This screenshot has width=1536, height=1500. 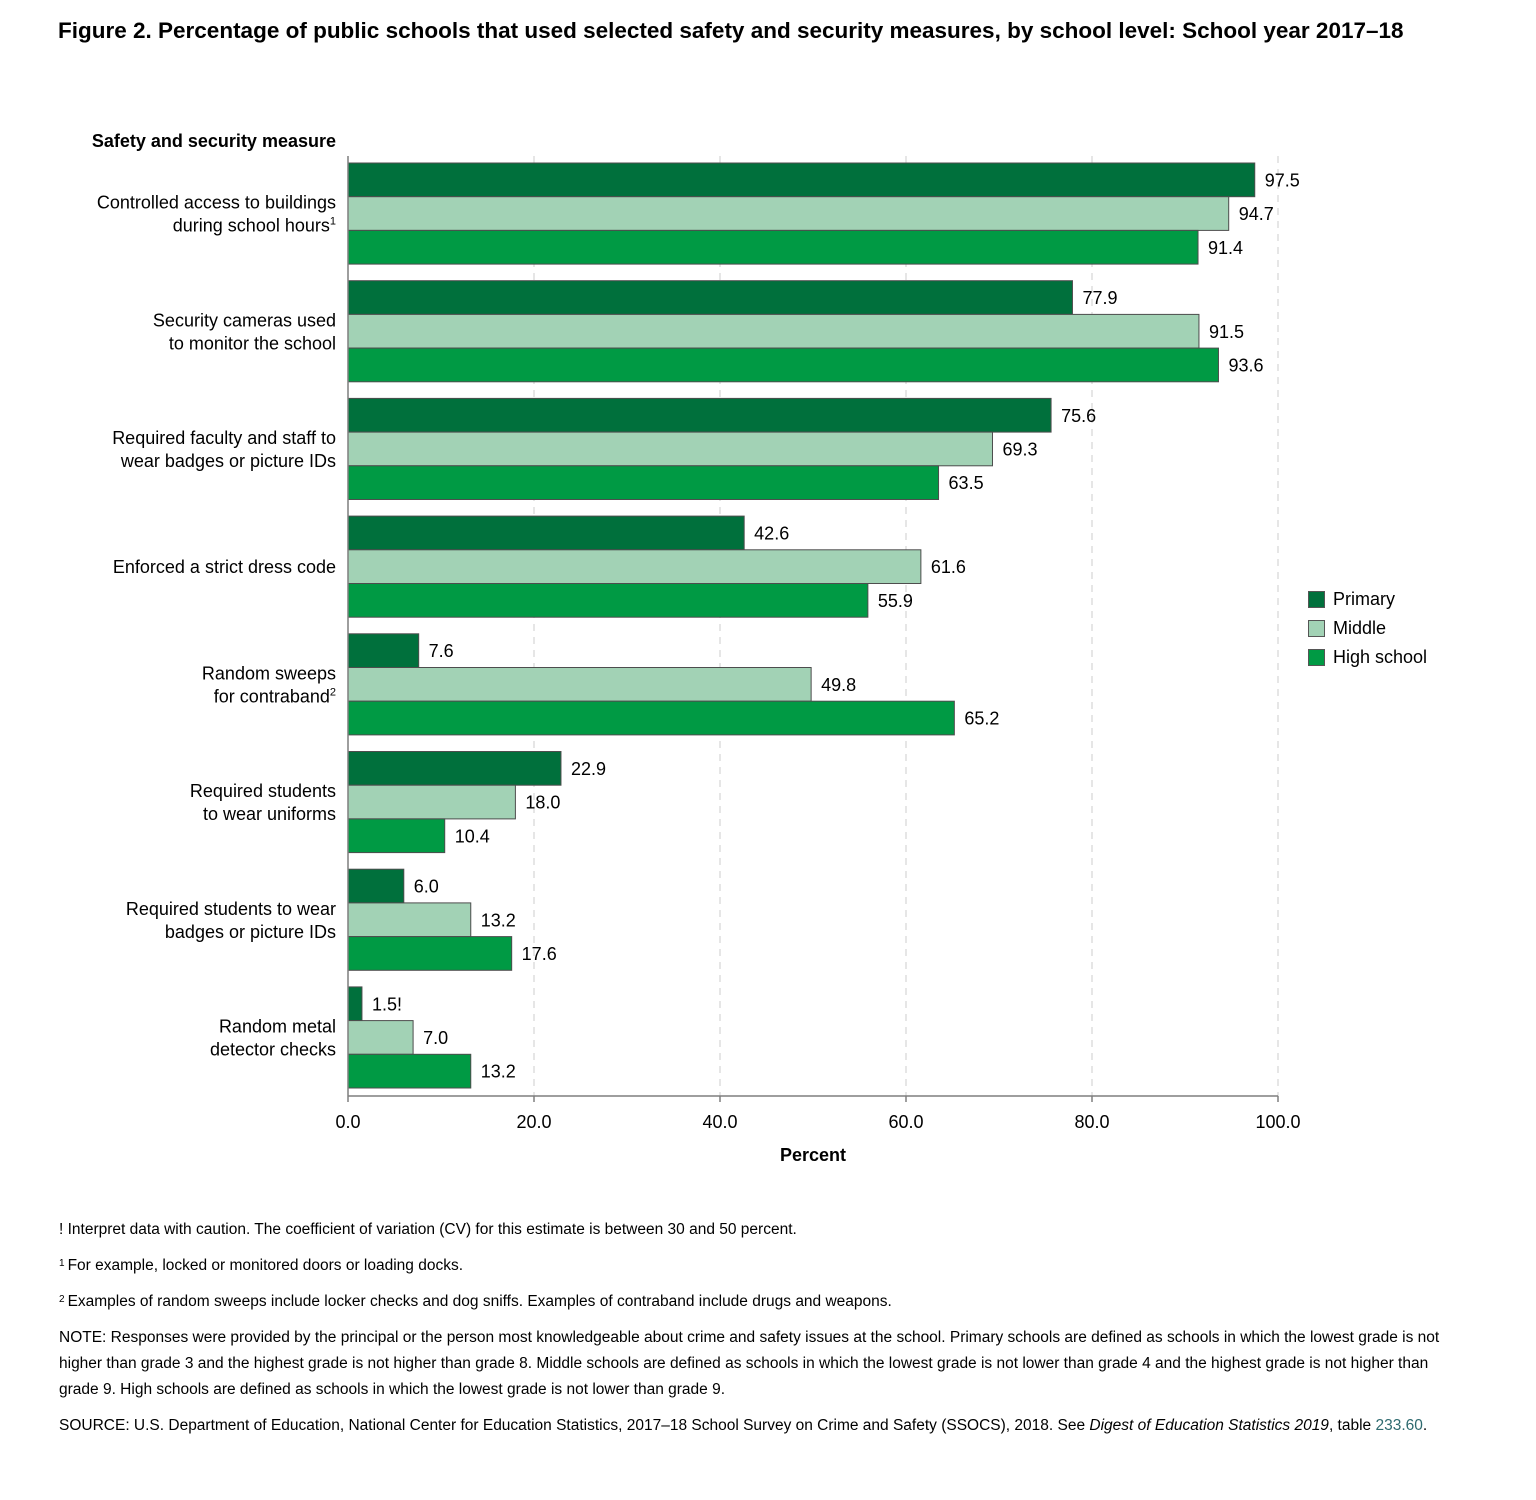 What do you see at coordinates (472, 836) in the screenshot?
I see `data-label: 10.4` at bounding box center [472, 836].